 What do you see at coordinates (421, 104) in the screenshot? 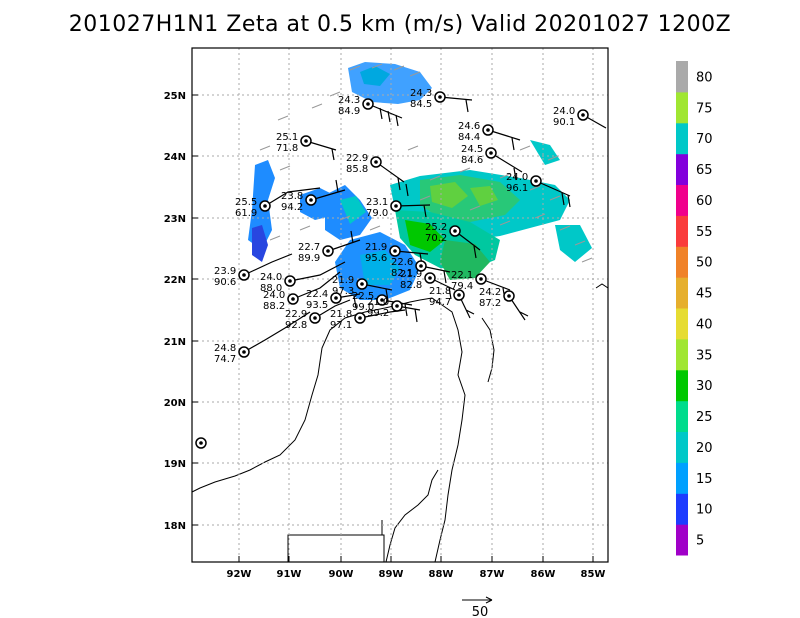
I see `station-1-val: 84.5` at bounding box center [421, 104].